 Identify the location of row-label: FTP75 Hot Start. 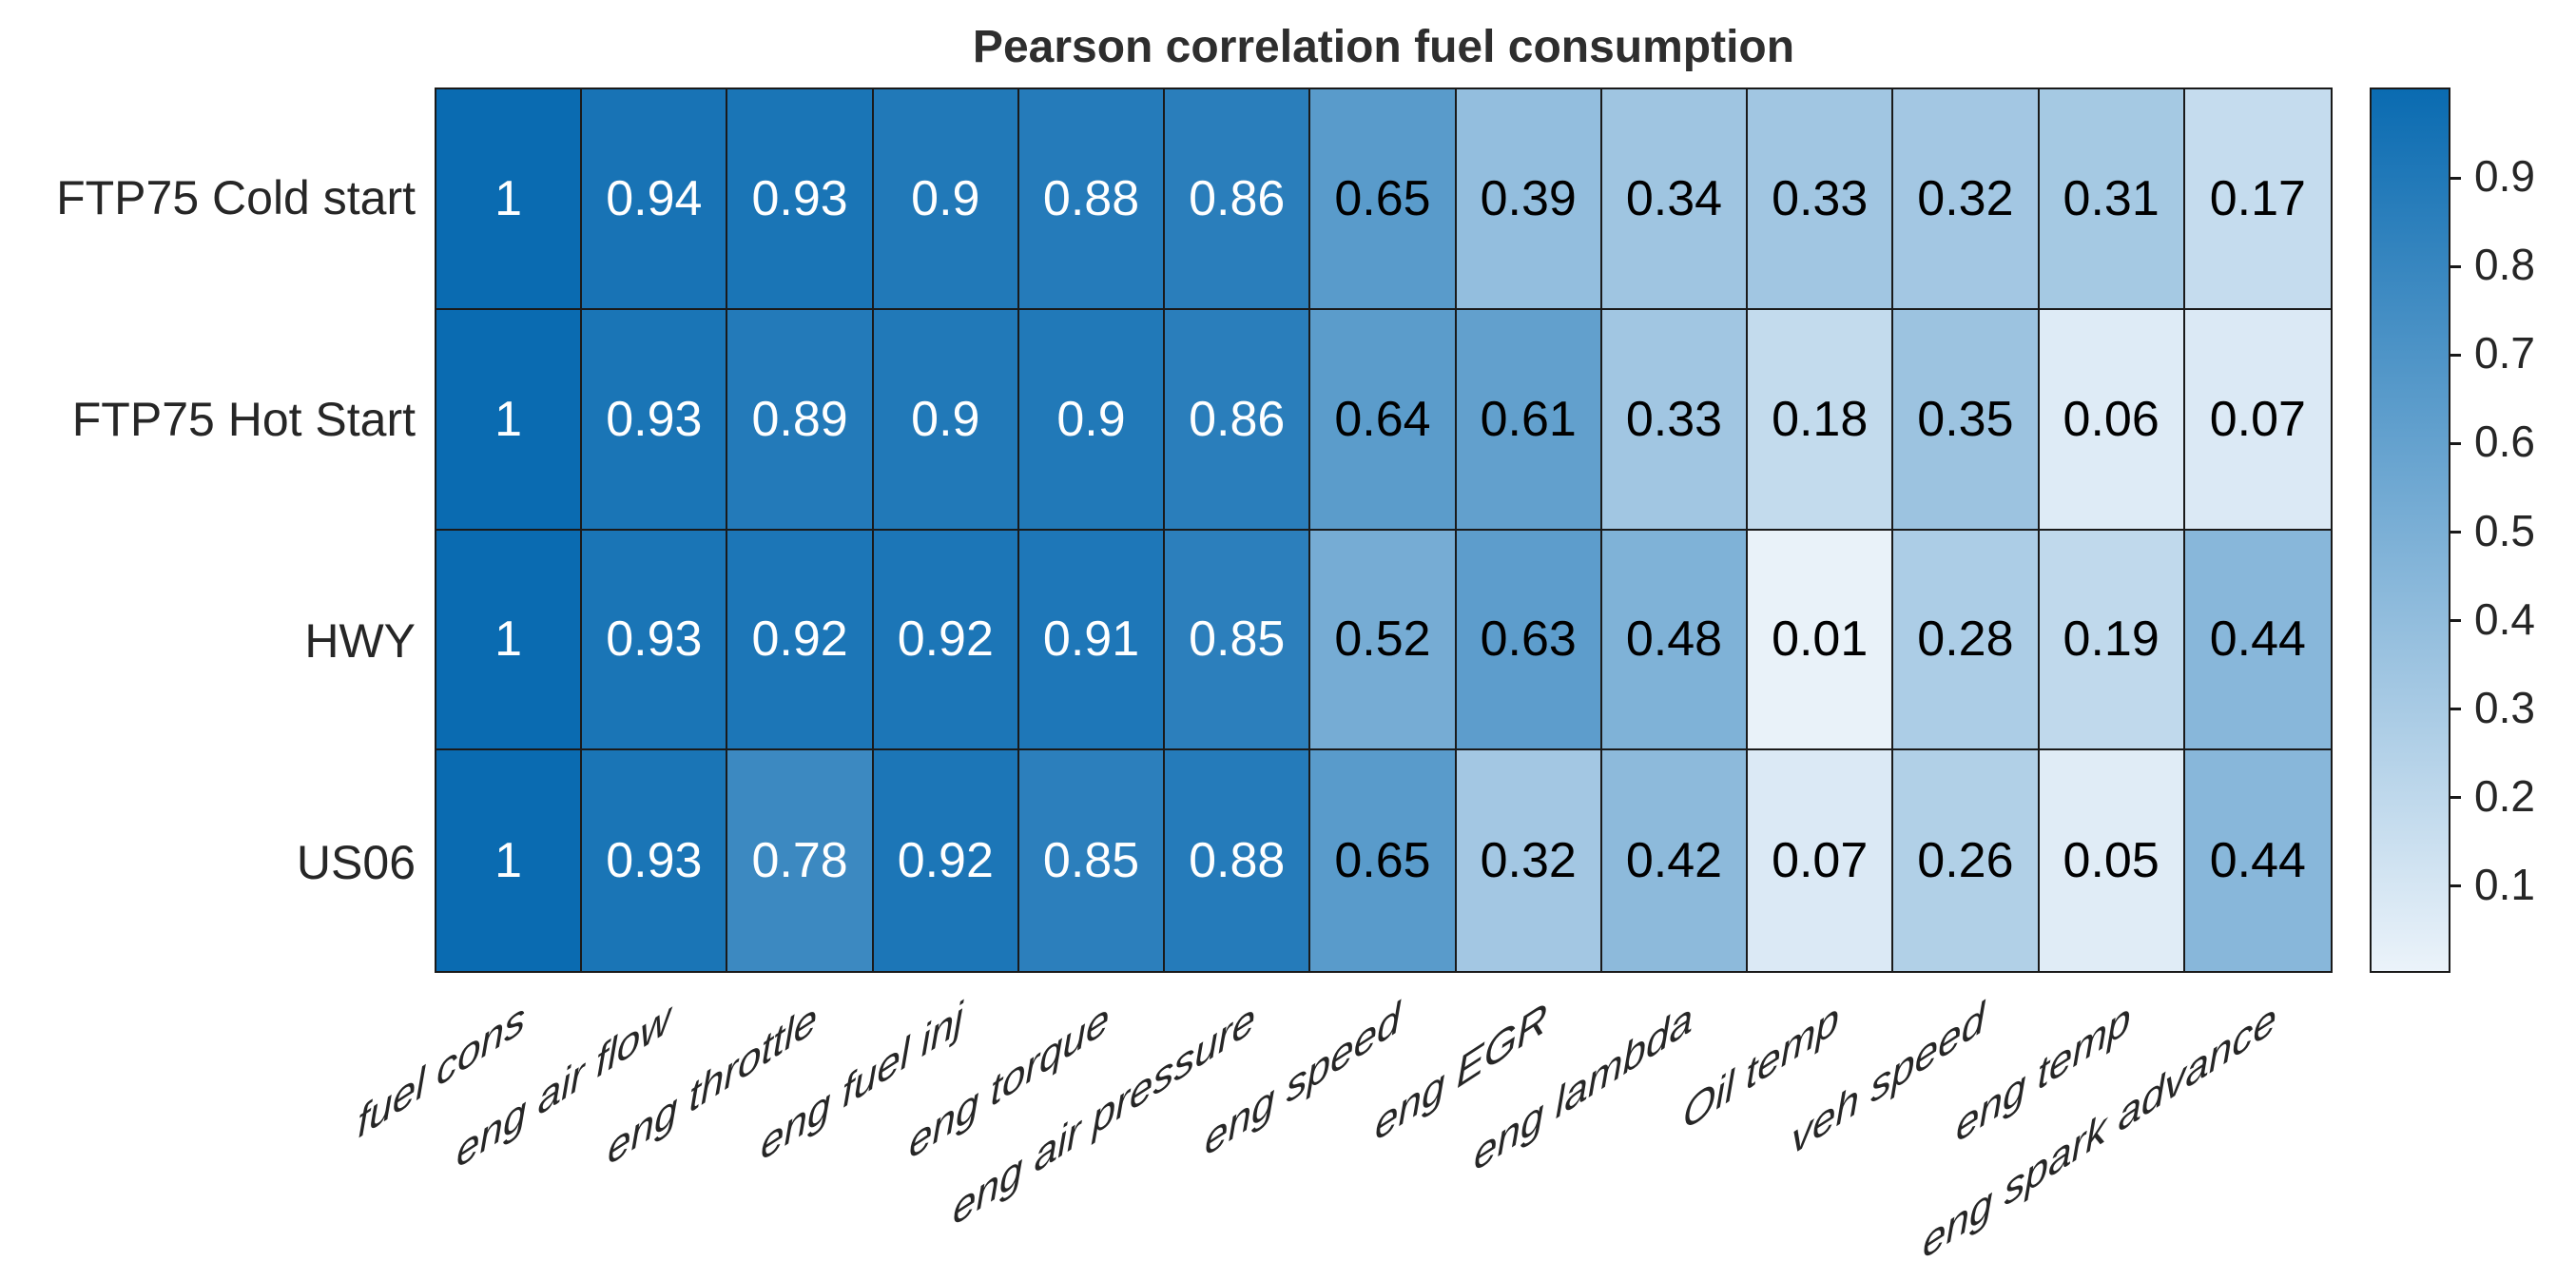
(243, 420).